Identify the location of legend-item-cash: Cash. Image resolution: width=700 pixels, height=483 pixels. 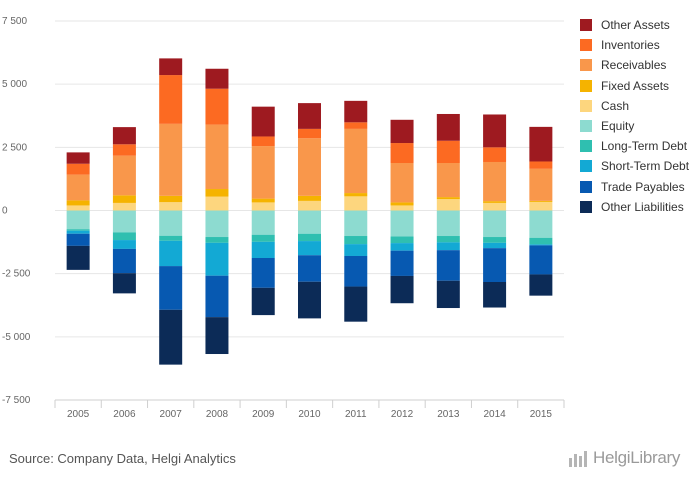
(634, 106).